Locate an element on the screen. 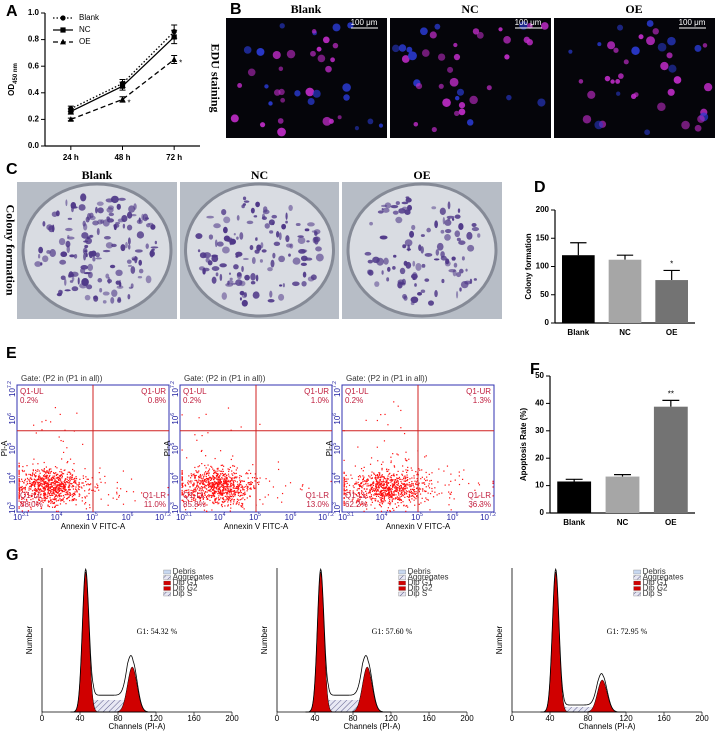  quadrant-name: Q1-LR is located at coordinates (479, 495).